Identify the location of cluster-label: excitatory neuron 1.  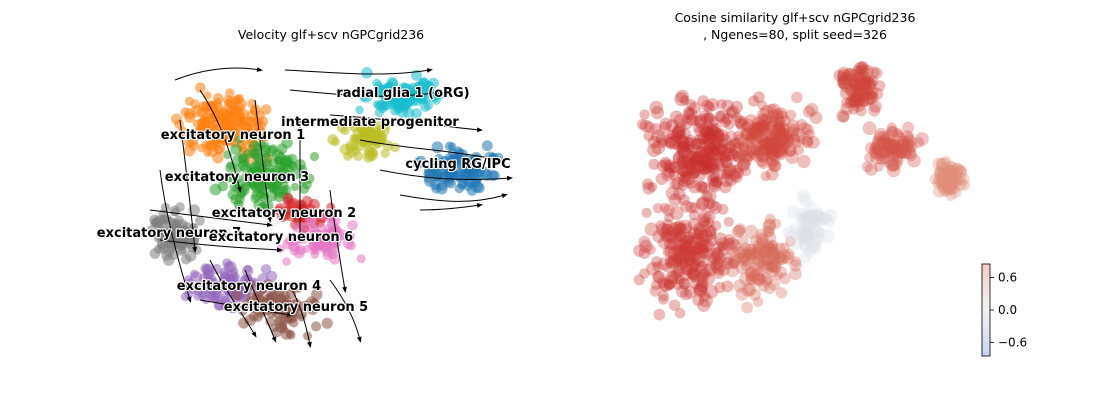
(233, 135).